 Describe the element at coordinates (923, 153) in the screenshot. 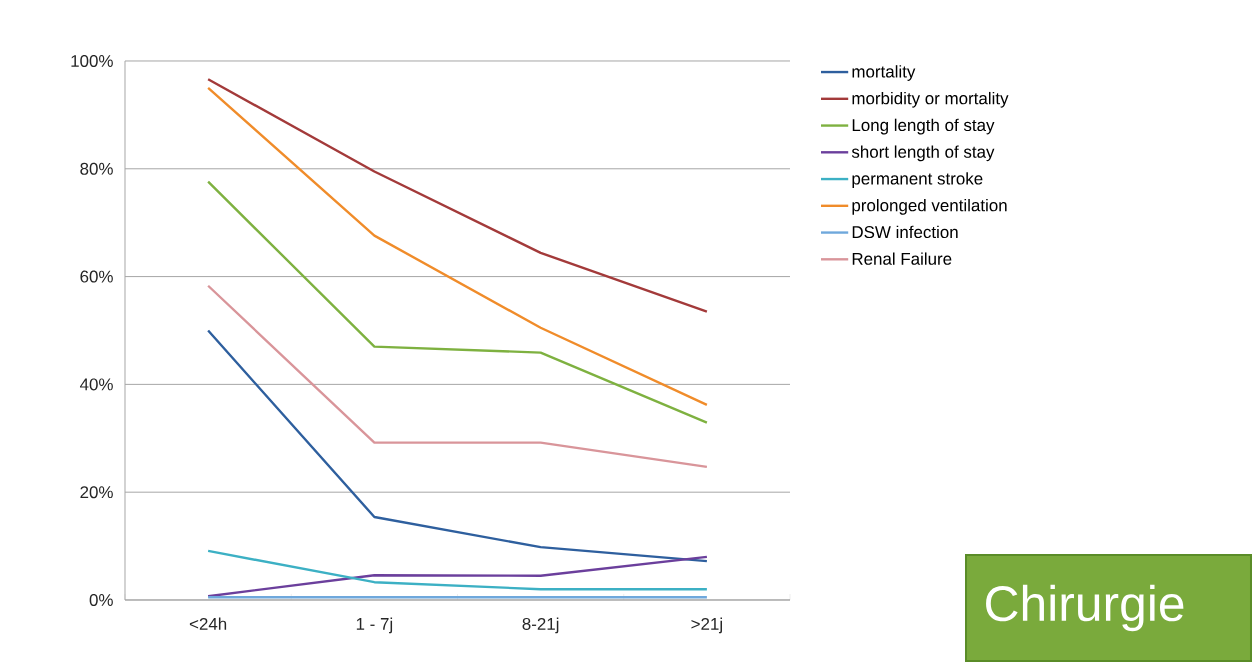

I see `legend-label: short length of stay` at that location.